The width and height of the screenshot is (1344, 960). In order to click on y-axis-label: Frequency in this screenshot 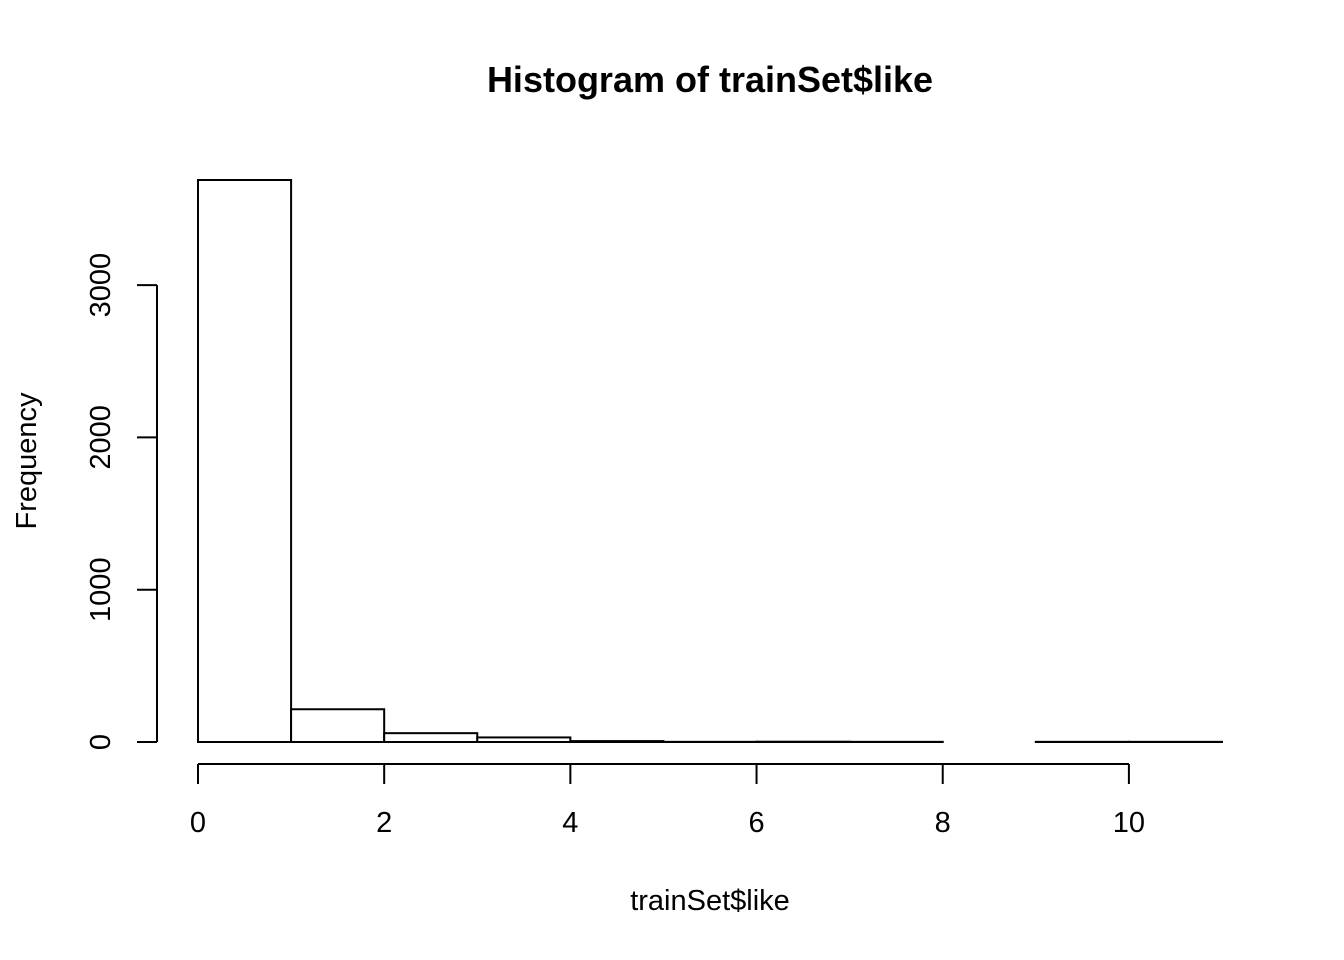, I will do `click(27, 461)`.